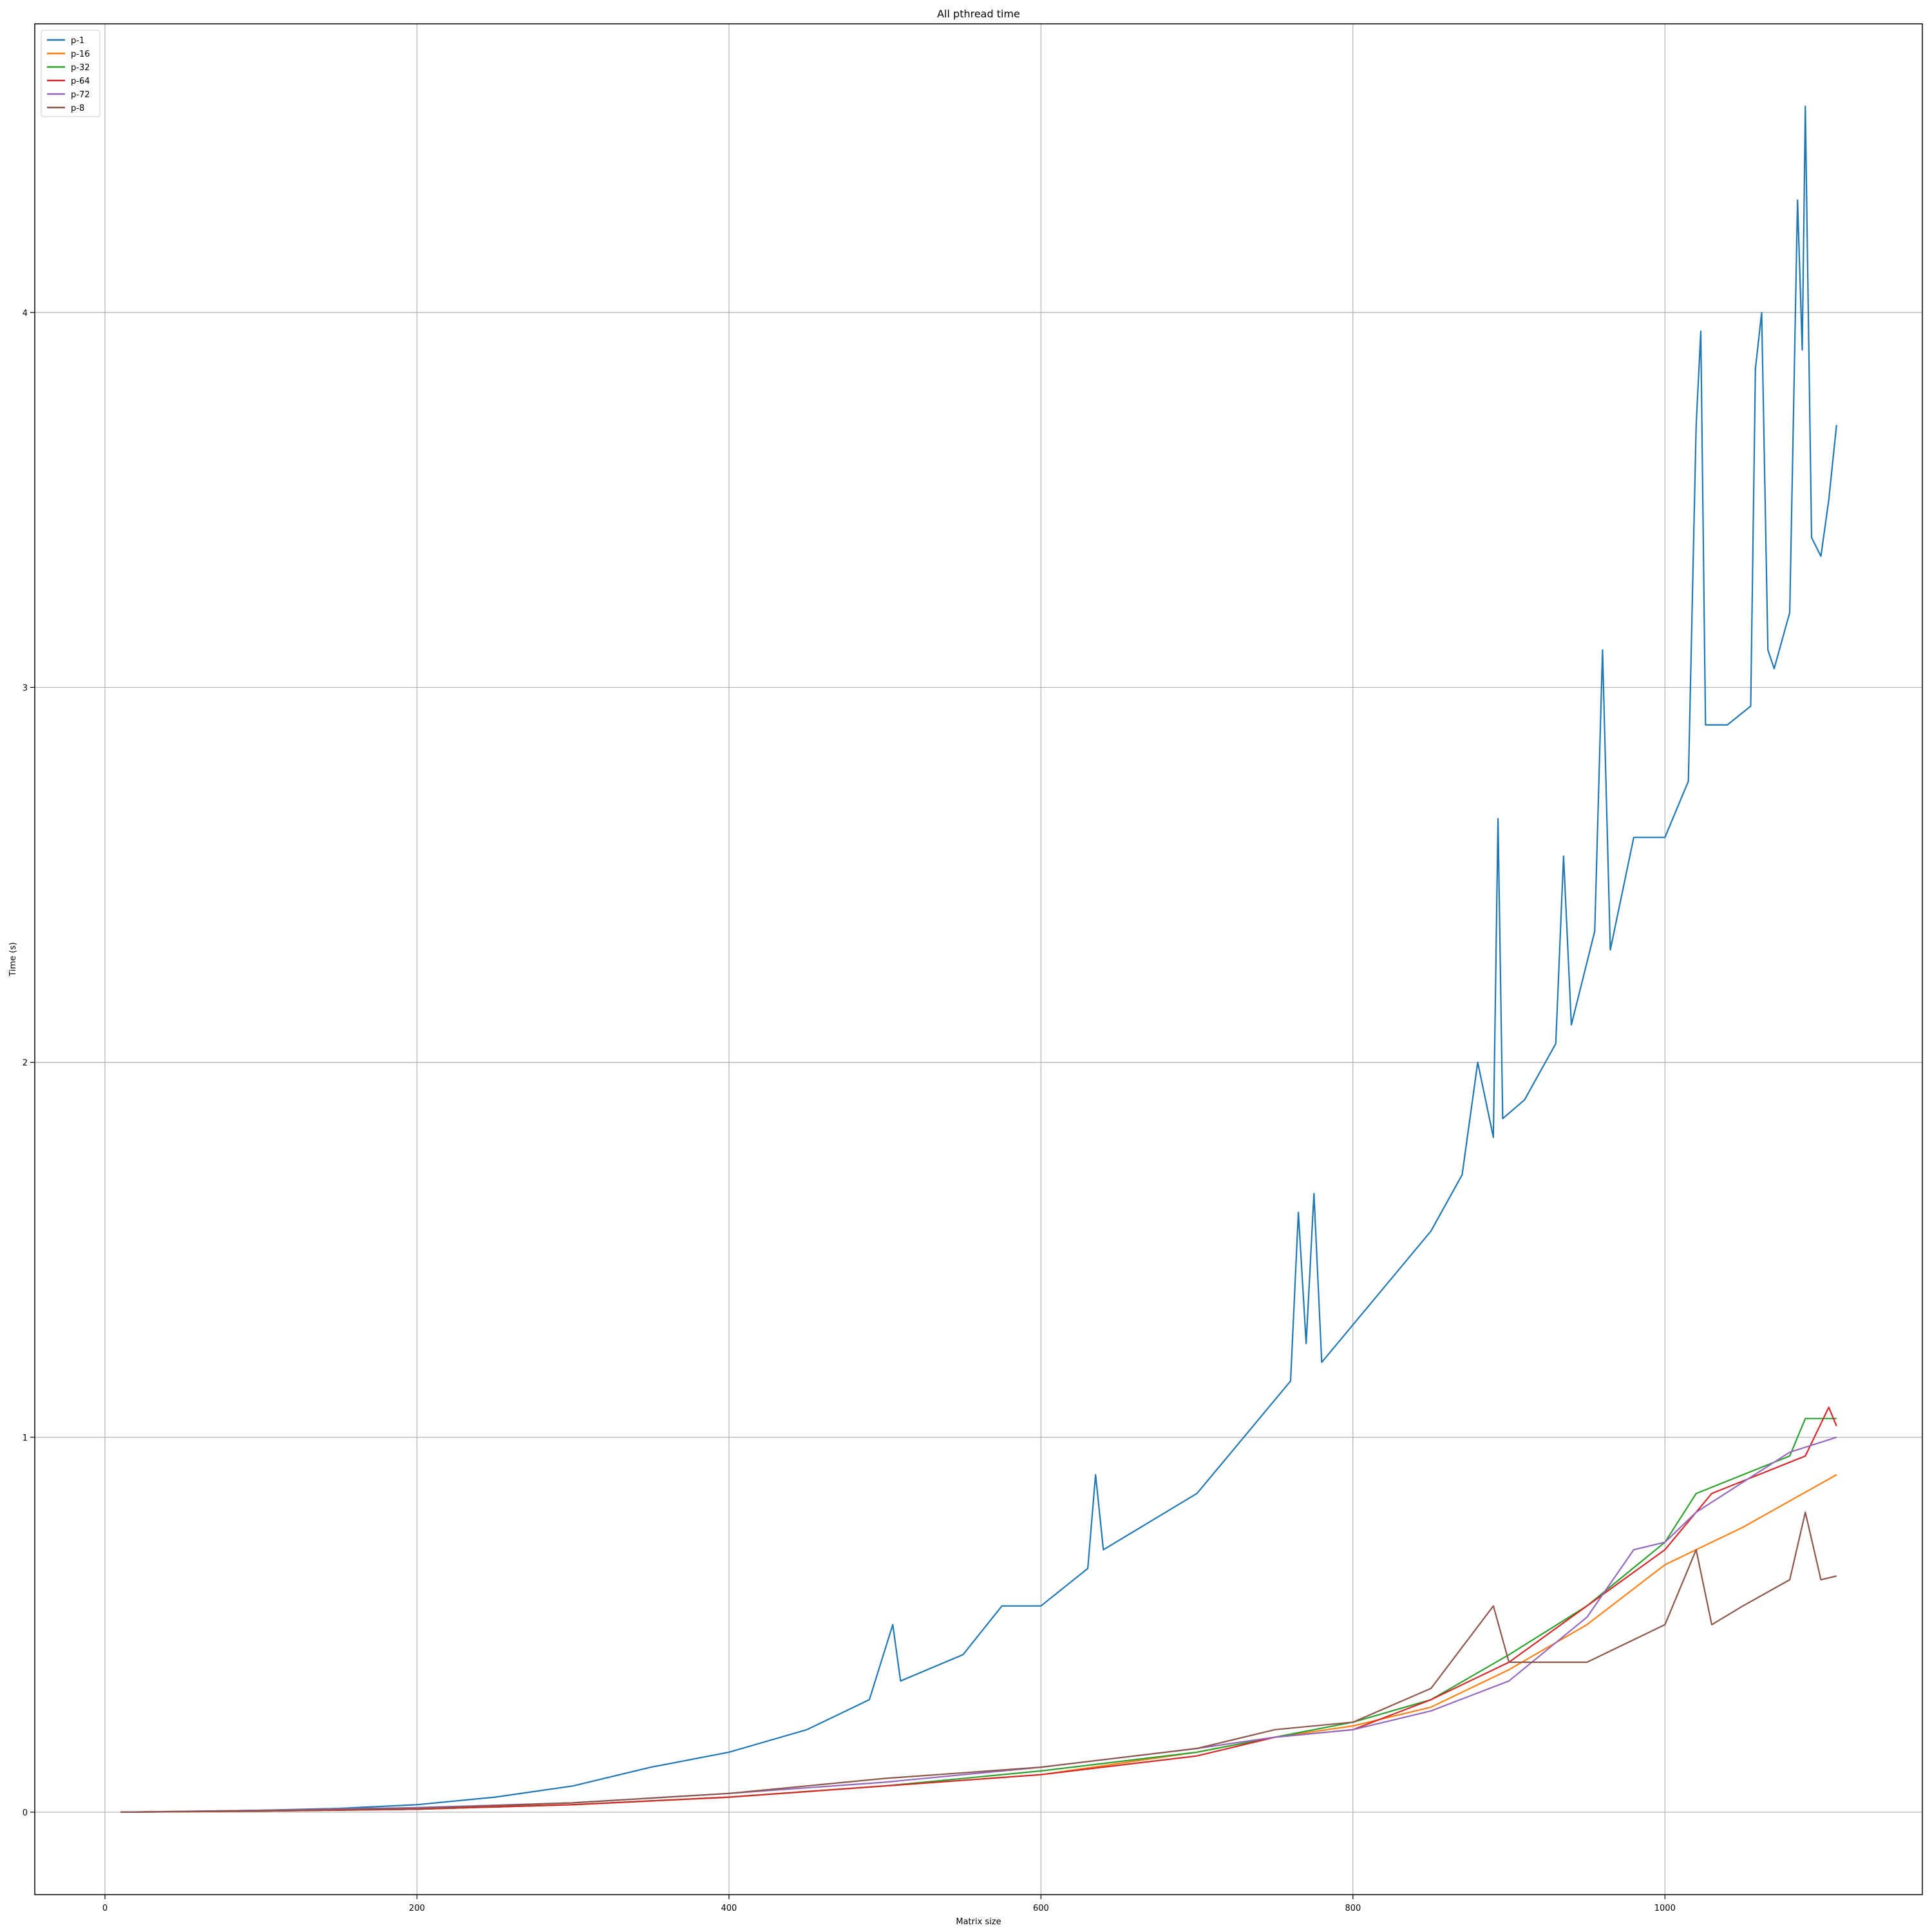  What do you see at coordinates (80, 81) in the screenshot?
I see `legend-label: p-64` at bounding box center [80, 81].